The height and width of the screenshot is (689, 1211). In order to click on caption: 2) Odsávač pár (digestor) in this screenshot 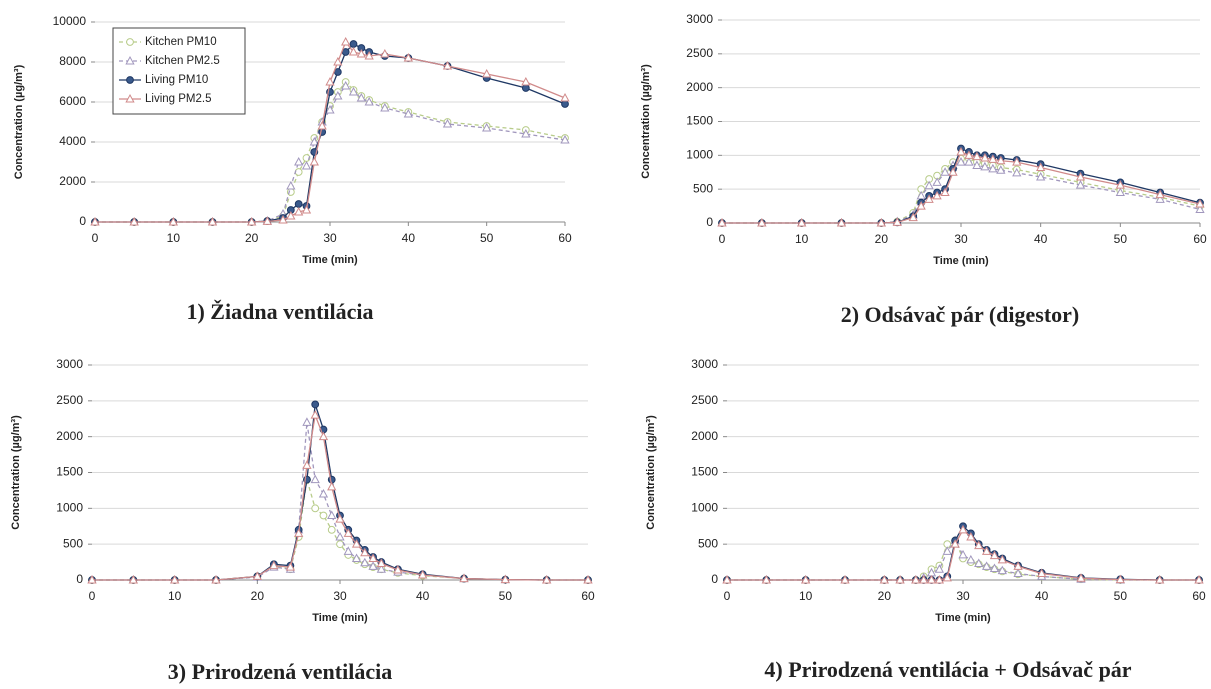, I will do `click(960, 314)`.